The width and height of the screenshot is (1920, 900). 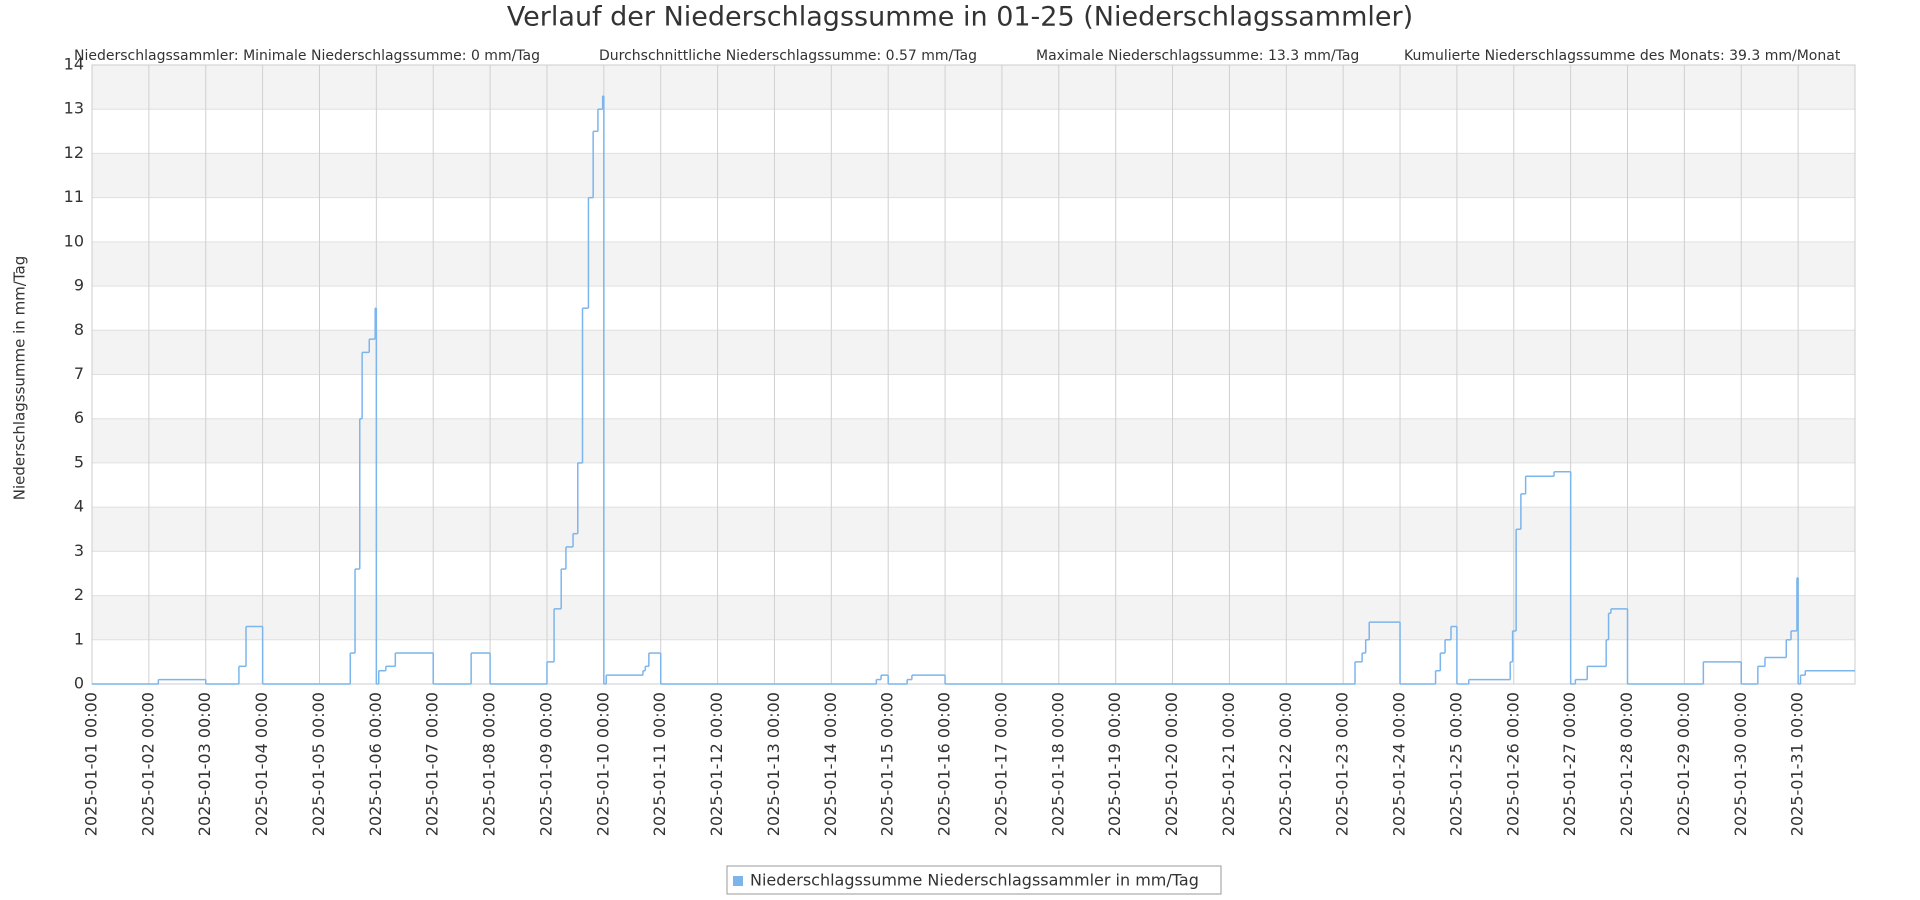 What do you see at coordinates (261, 764) in the screenshot?
I see `x-tick-label: 2025-01-04 00:00` at bounding box center [261, 764].